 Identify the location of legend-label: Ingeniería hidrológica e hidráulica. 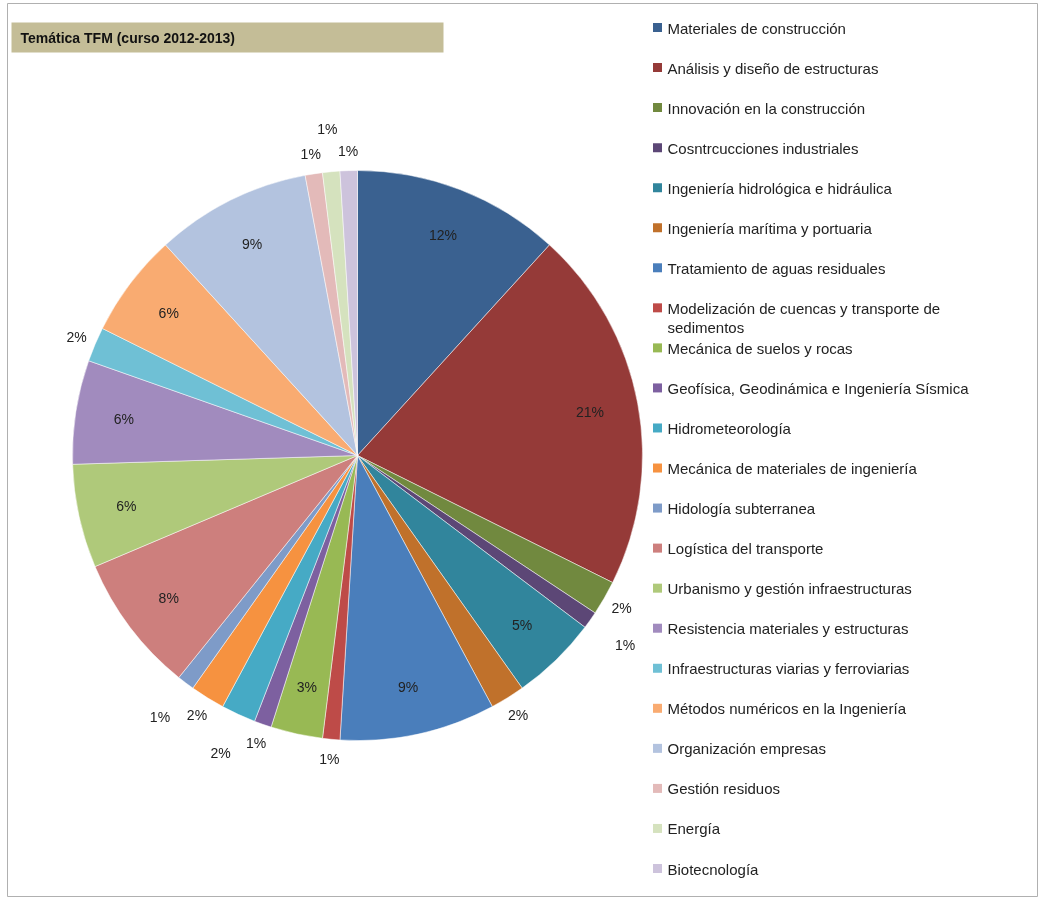
(780, 188).